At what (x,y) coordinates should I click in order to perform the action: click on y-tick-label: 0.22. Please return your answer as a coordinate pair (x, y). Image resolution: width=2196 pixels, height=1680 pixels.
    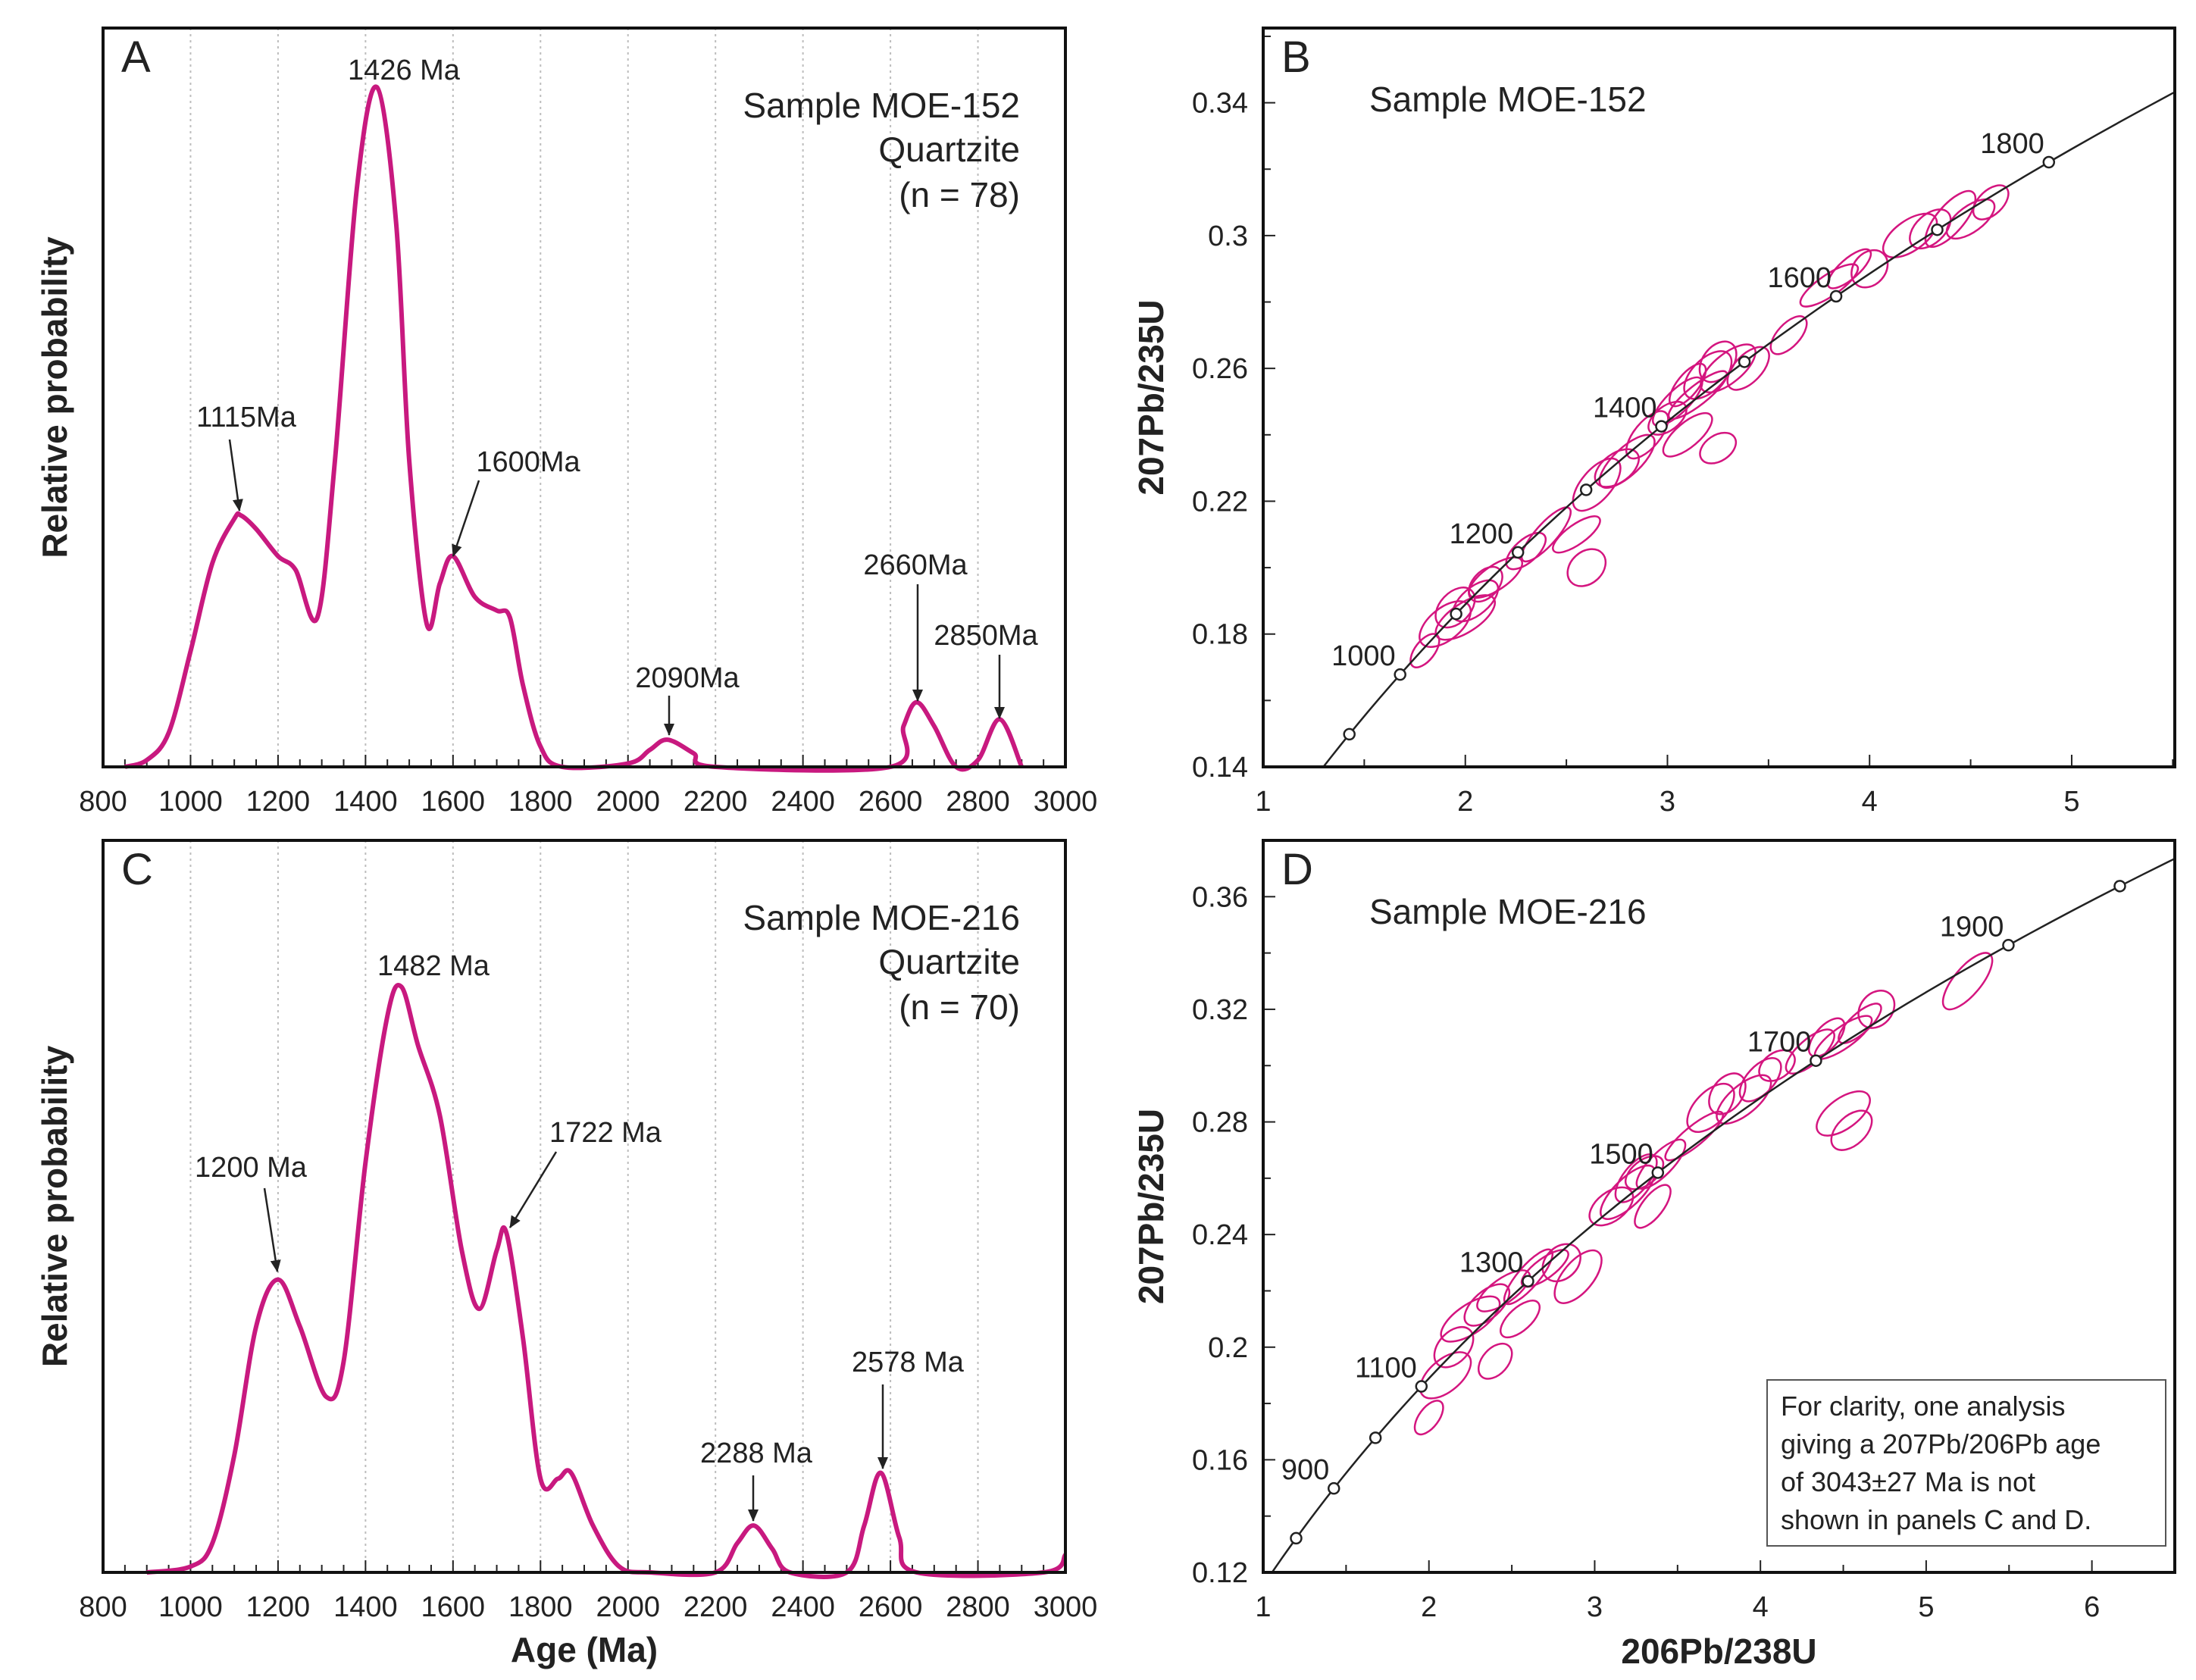
    Looking at the image, I should click on (1220, 502).